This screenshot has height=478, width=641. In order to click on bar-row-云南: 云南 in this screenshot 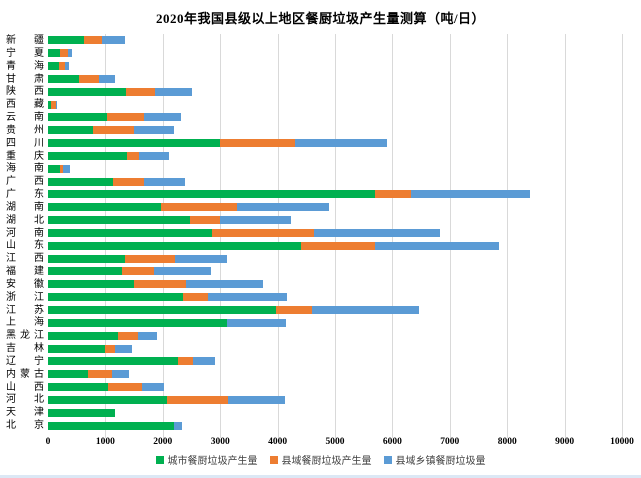, I will do `click(314, 117)`.